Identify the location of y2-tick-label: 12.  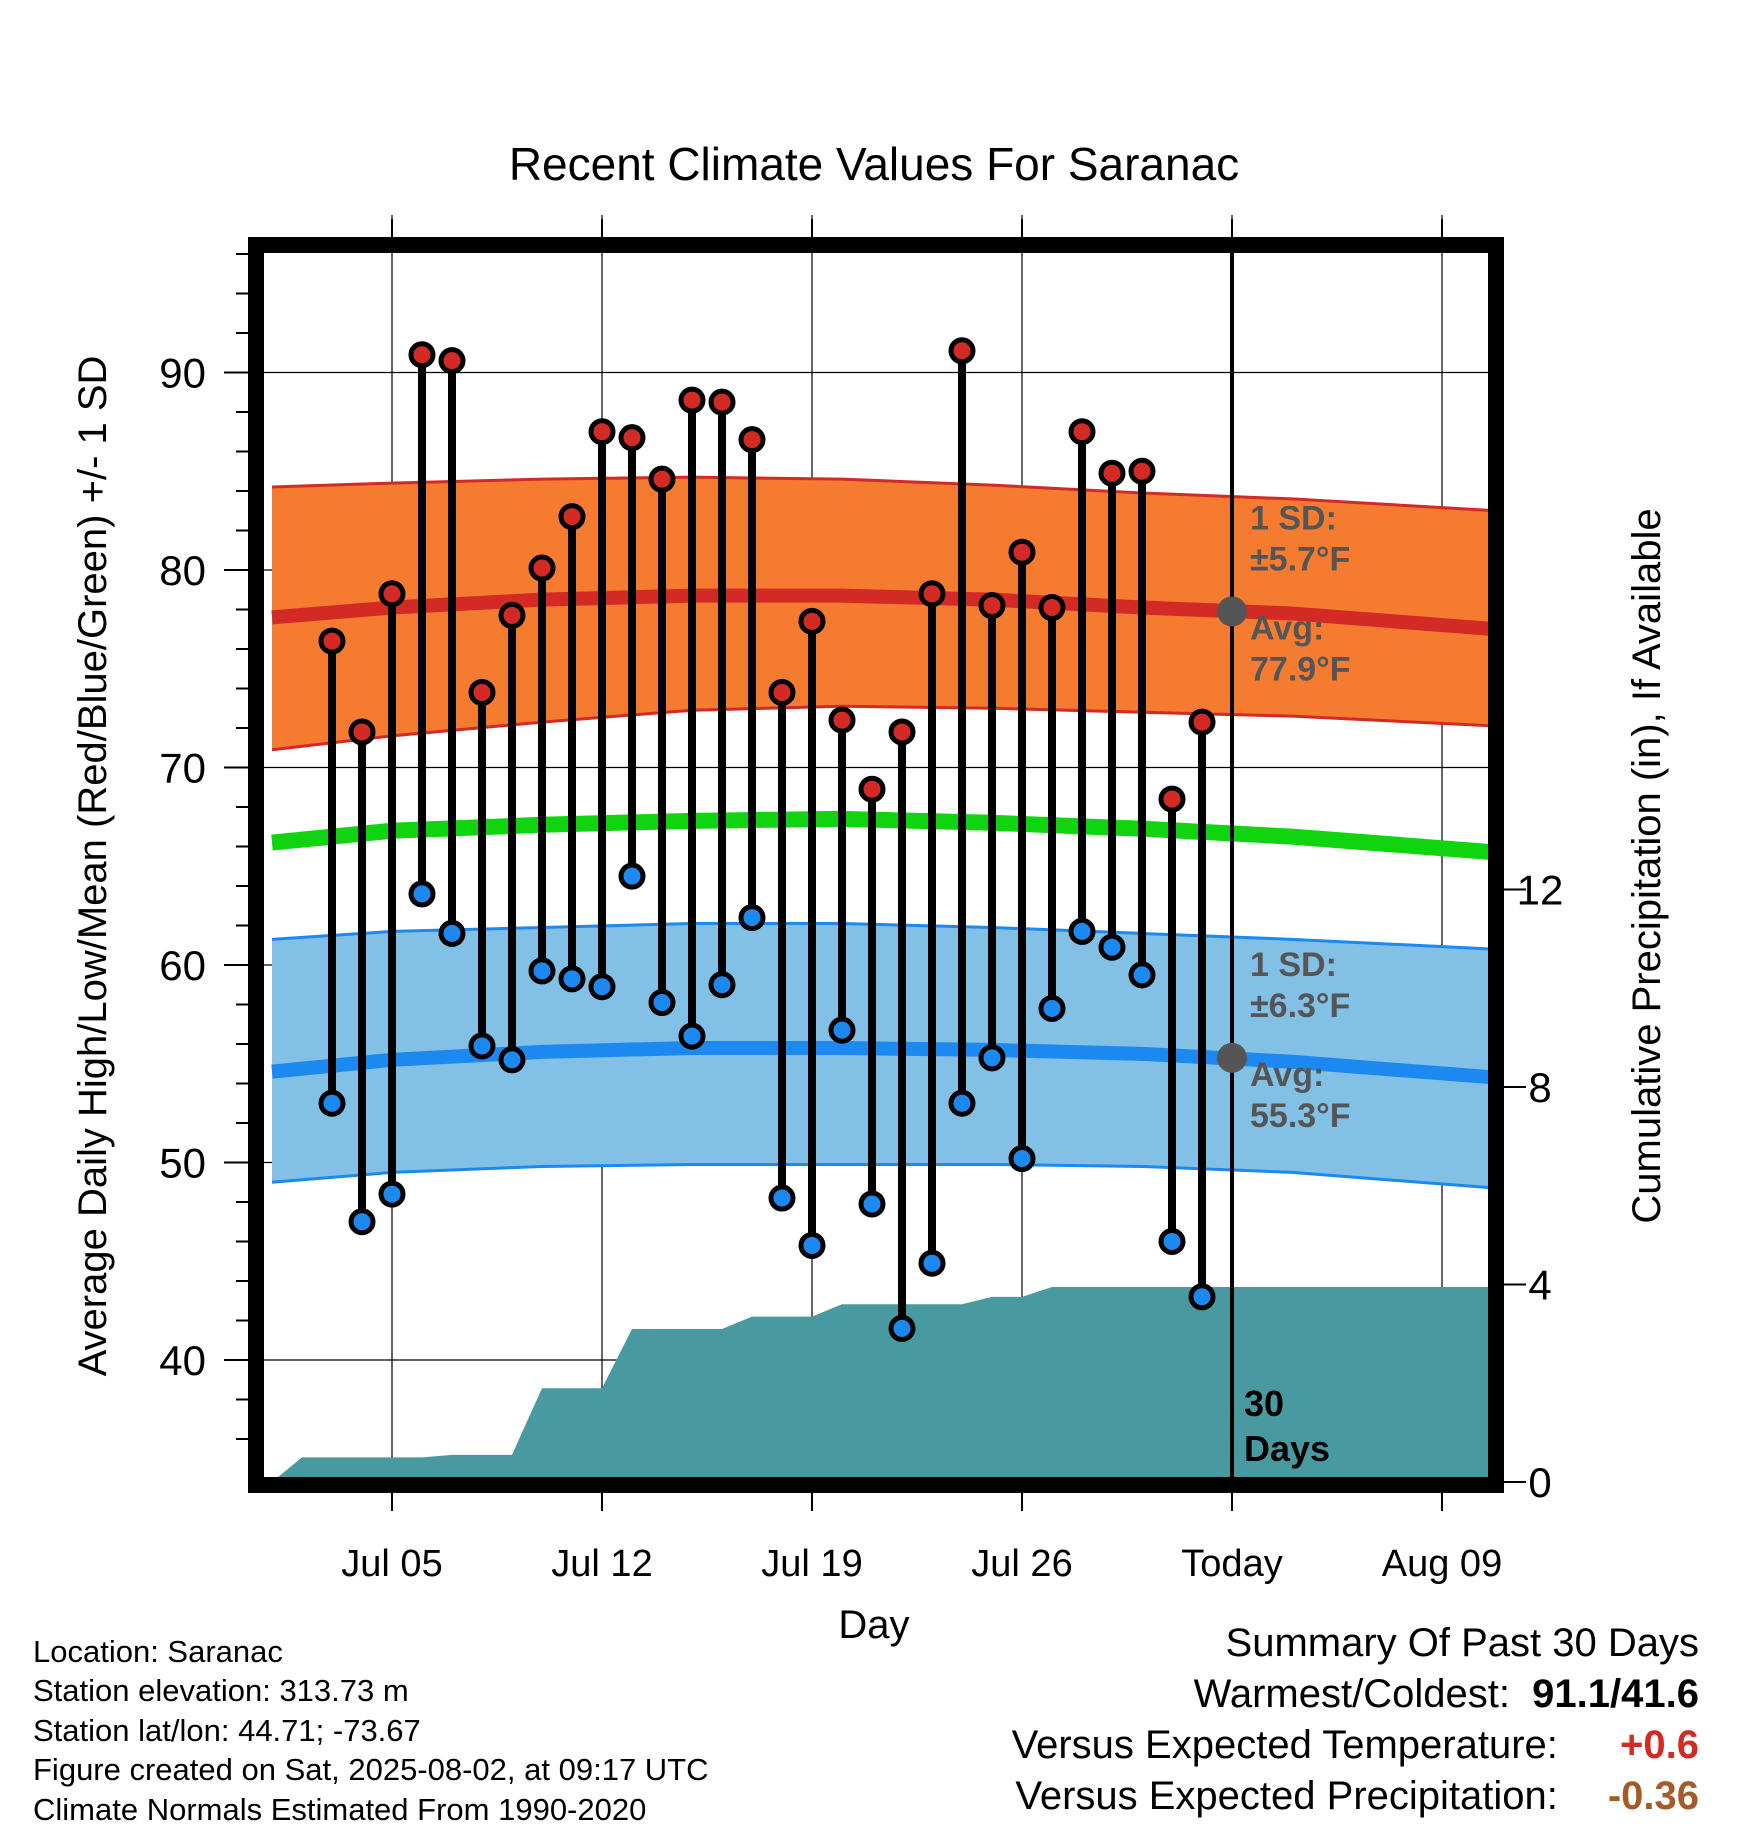
(1540, 890).